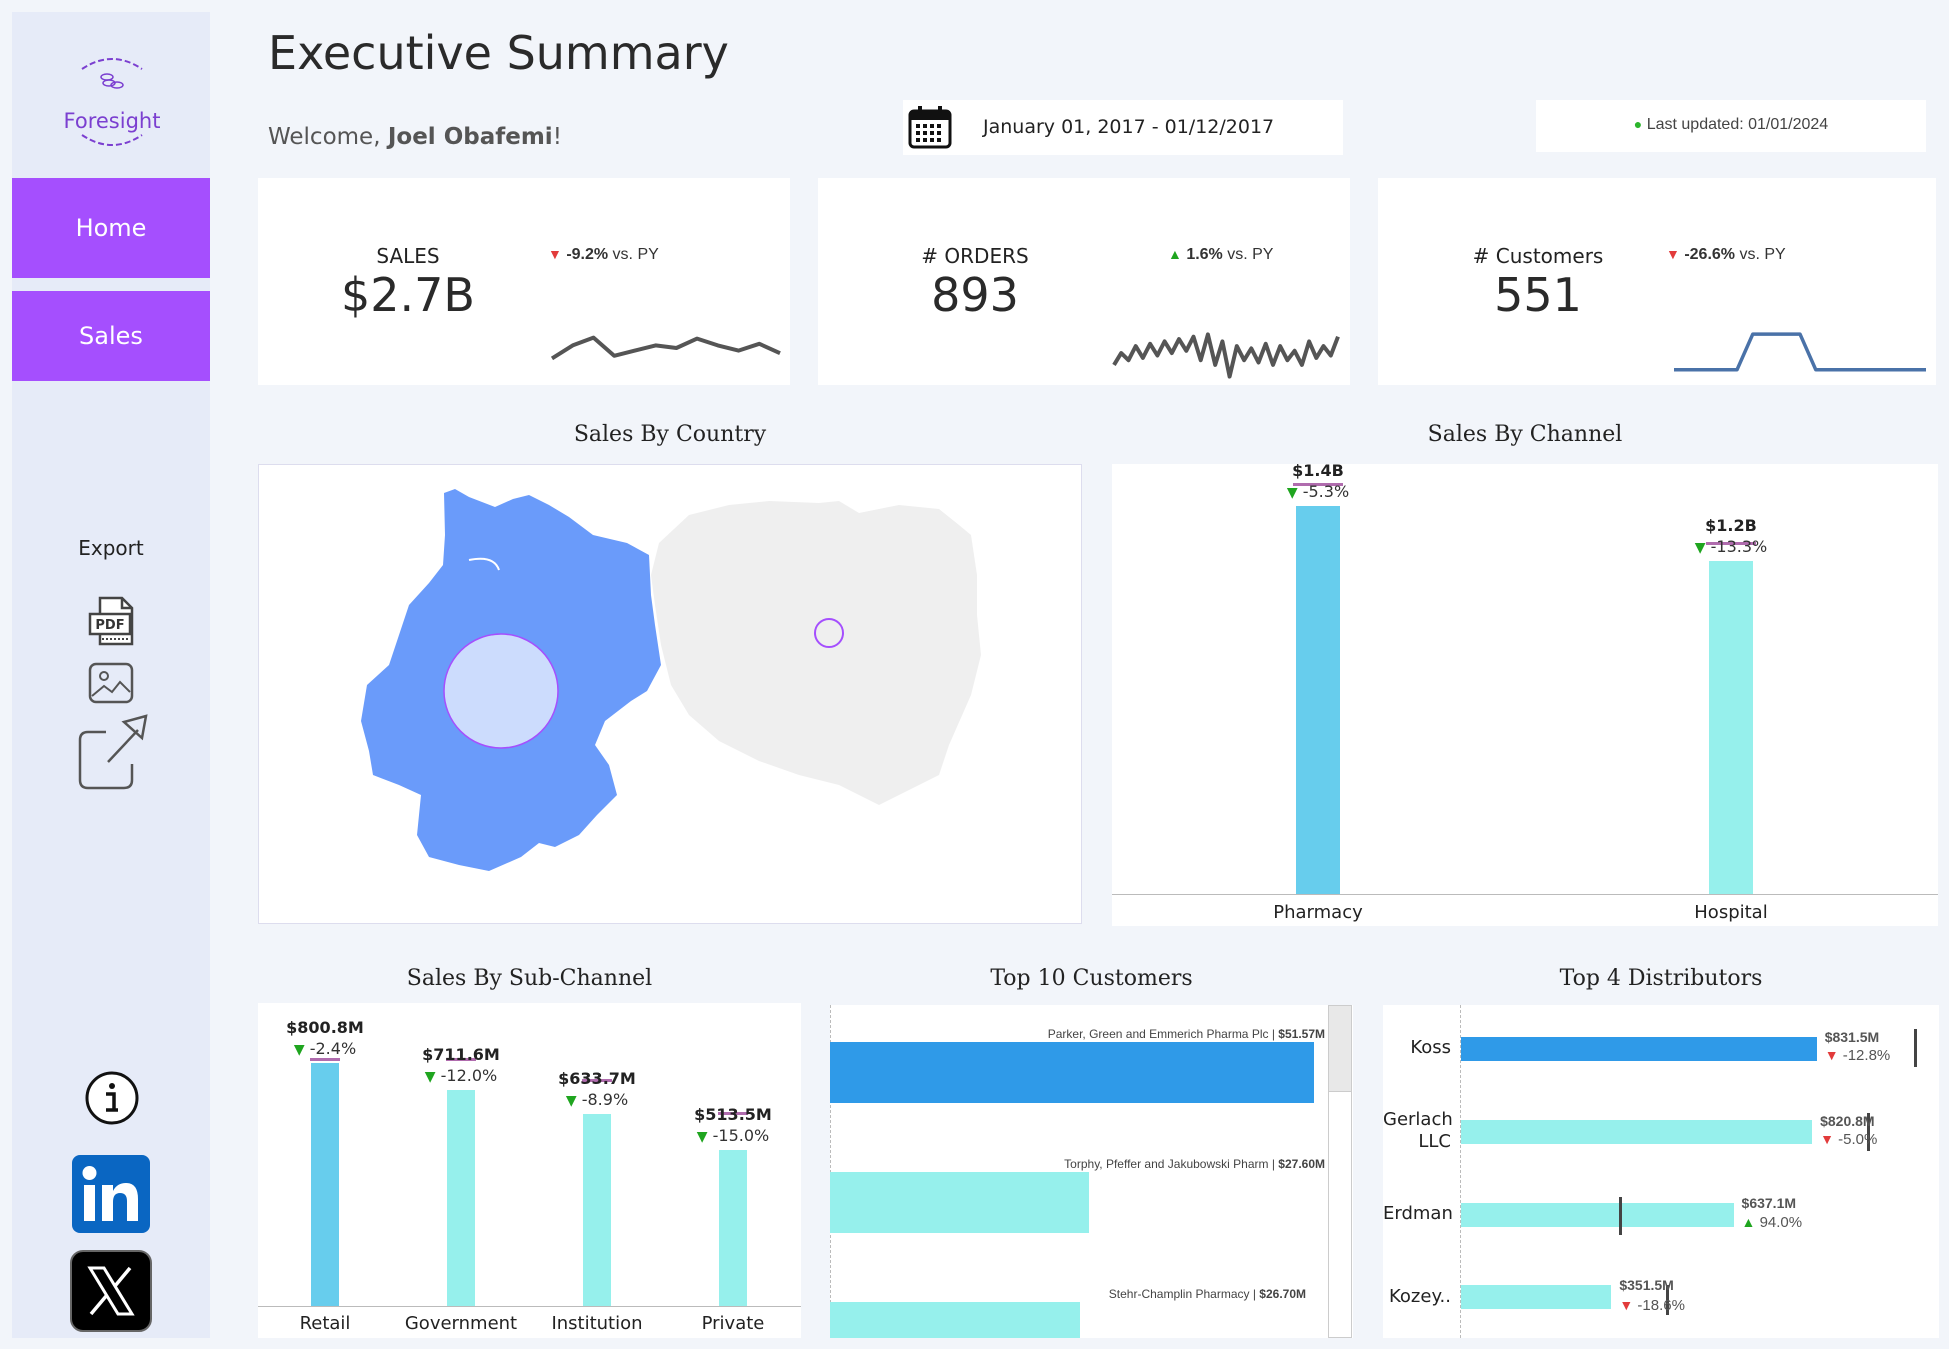 Image resolution: width=1949 pixels, height=1349 pixels. I want to click on channel-delta-value: -13.3%, so click(1739, 547).